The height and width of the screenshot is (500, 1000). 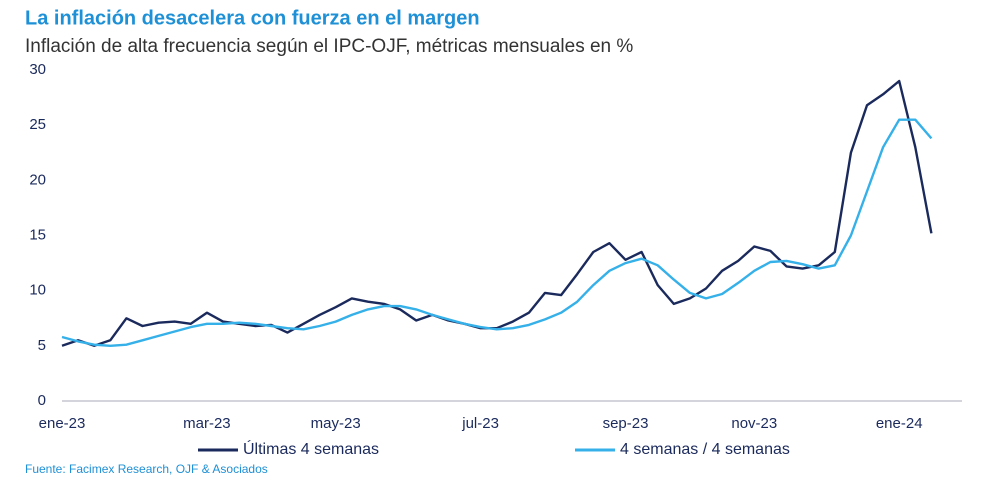 What do you see at coordinates (62, 423) in the screenshot?
I see `x-tick-label: ene-23` at bounding box center [62, 423].